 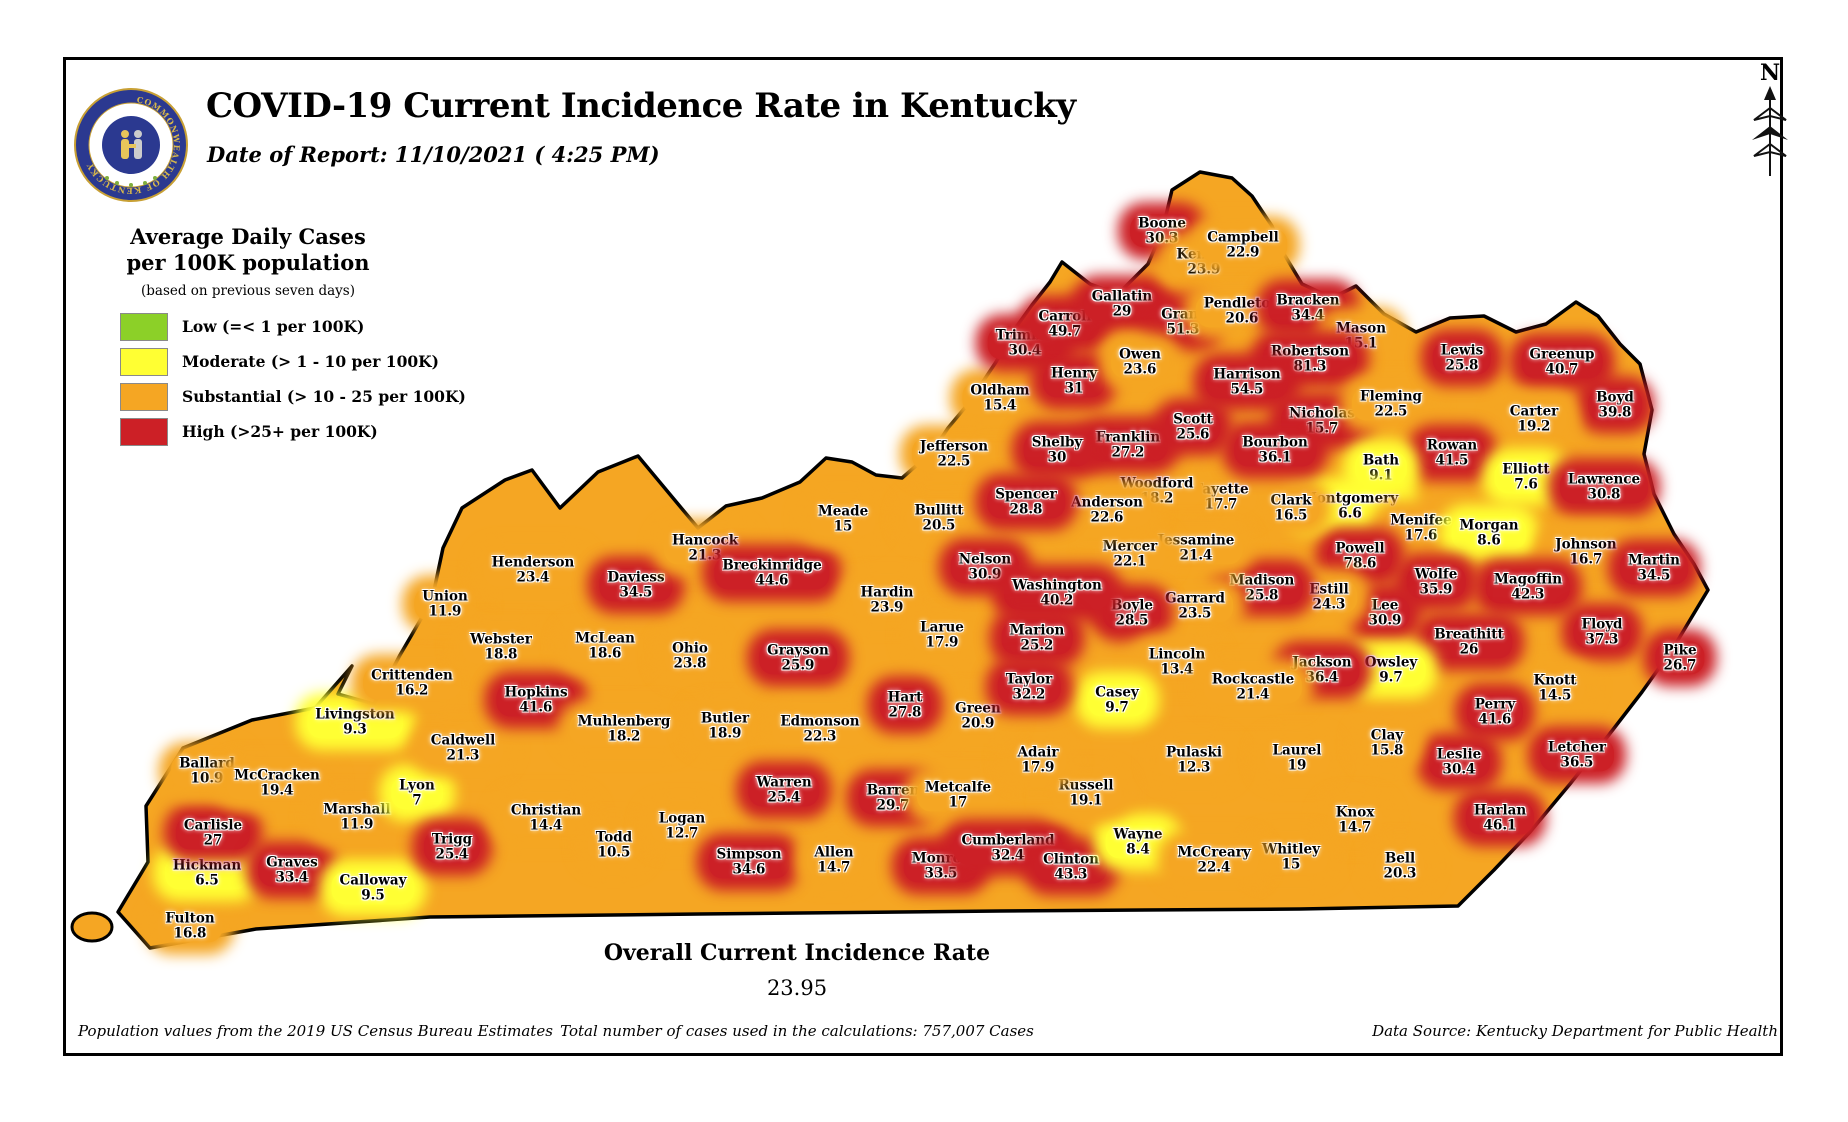 I want to click on county-pulaski: Pulaski 12.3, so click(x=1194, y=760).